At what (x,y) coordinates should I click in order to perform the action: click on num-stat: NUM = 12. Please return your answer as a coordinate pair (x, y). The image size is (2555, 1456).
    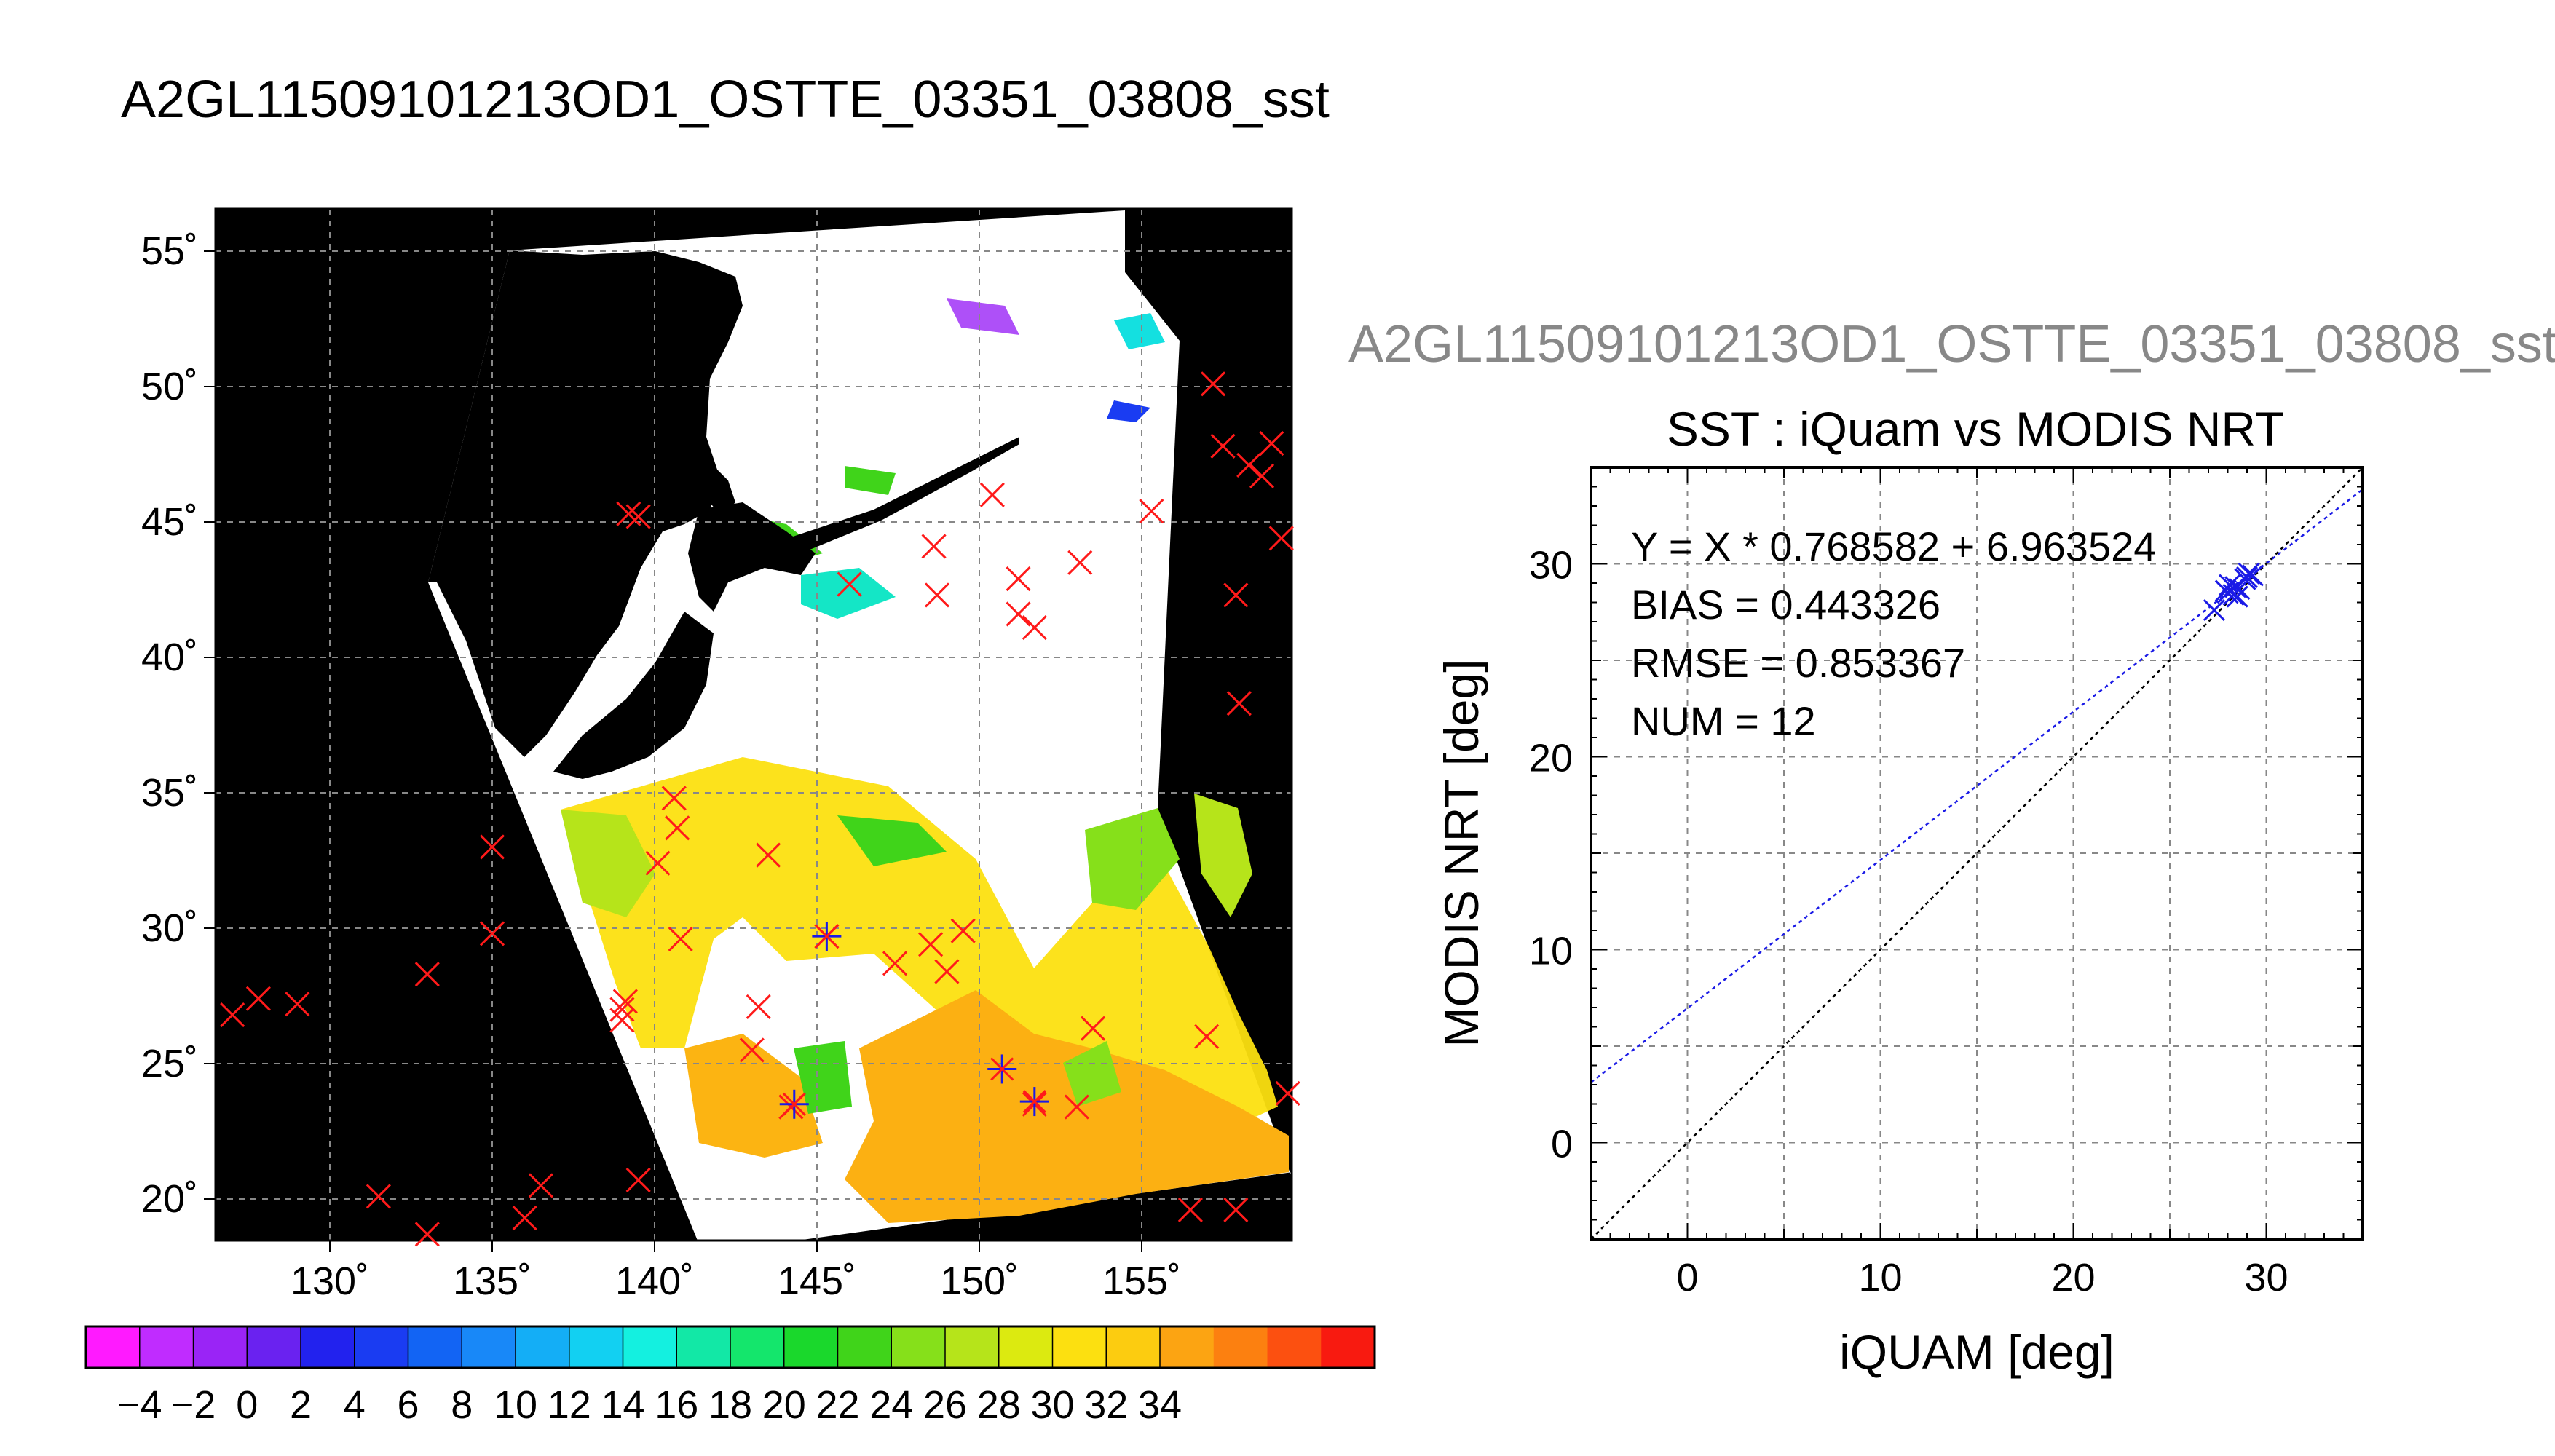
    Looking at the image, I should click on (1723, 721).